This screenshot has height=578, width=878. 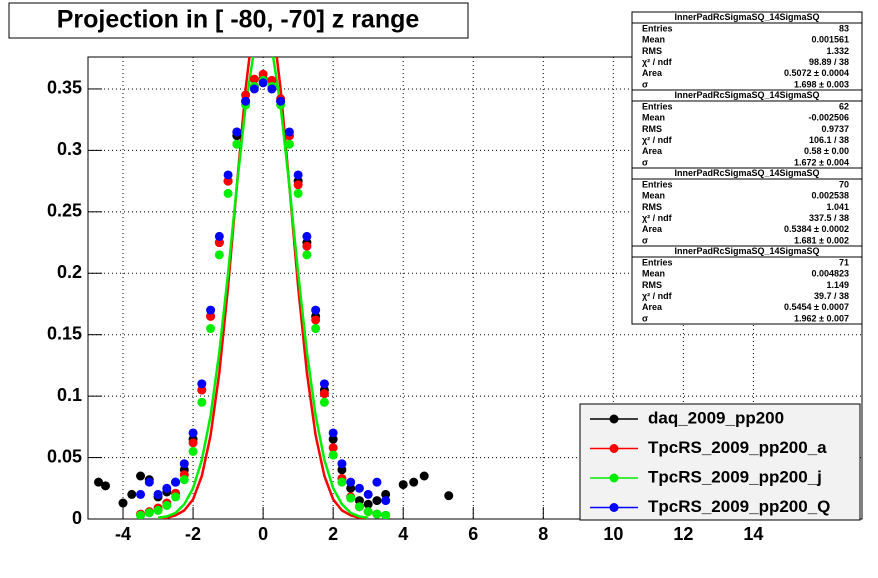 I want to click on stats-value: 0.001561, so click(x=830, y=40).